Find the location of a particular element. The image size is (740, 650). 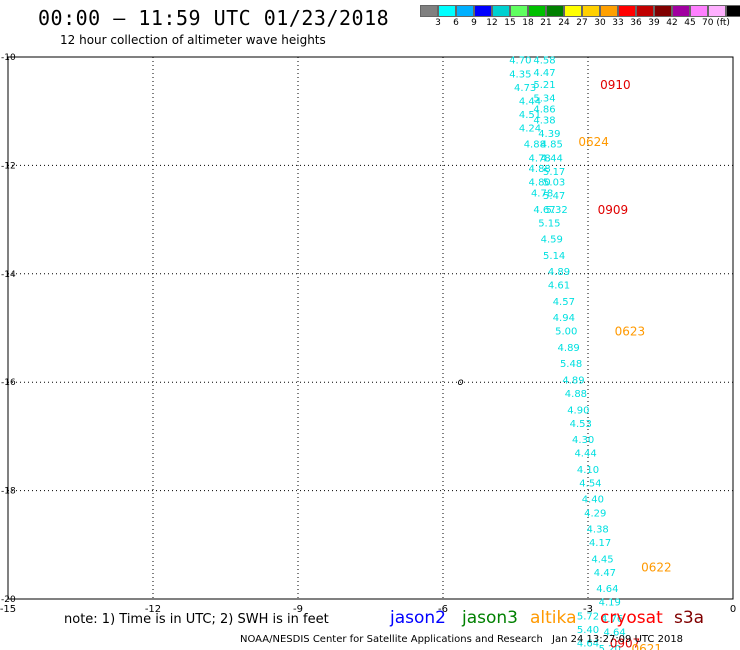

scale-label: 45 is located at coordinates (690, 23).